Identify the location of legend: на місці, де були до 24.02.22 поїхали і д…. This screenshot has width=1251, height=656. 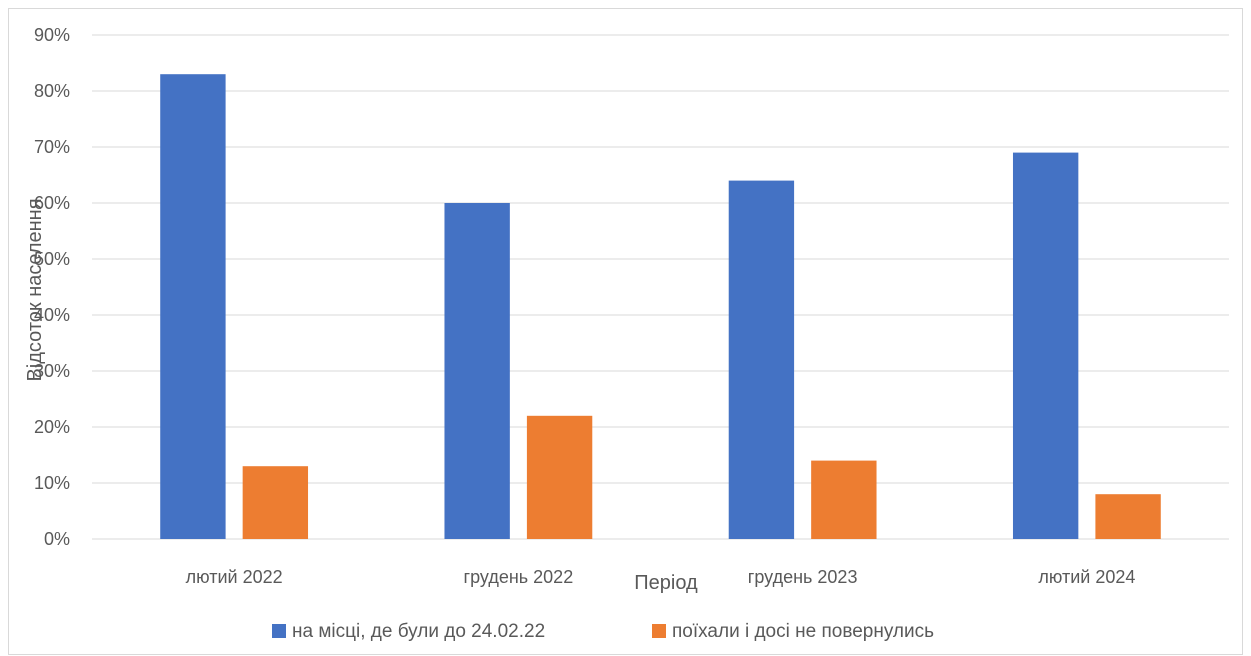
(603, 631).